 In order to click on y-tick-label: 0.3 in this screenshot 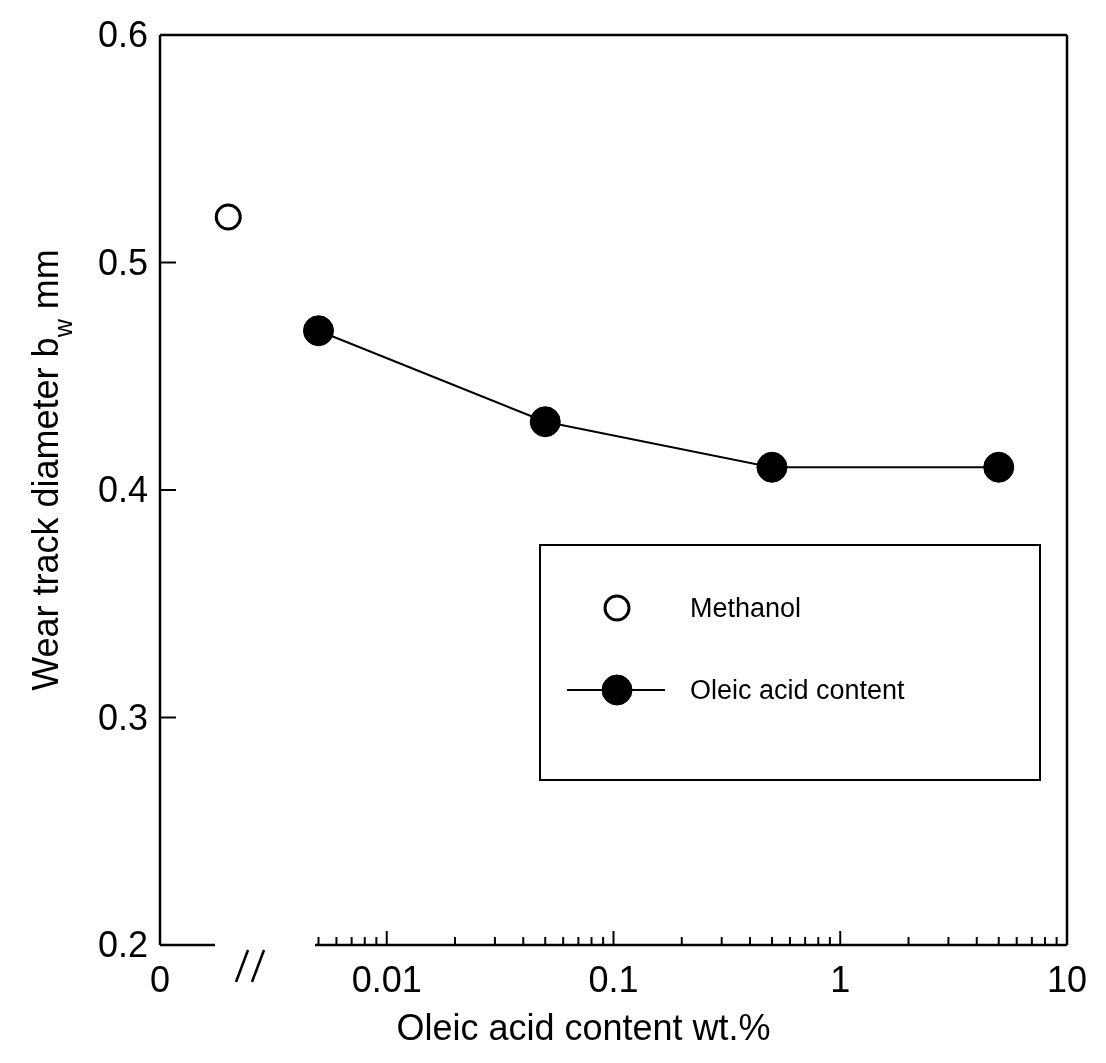, I will do `click(122, 717)`.